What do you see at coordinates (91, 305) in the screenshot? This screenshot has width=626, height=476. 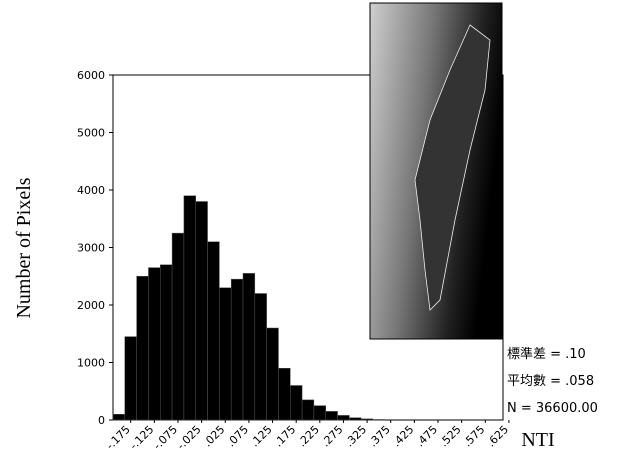 I see `y-tick-label: 2000` at bounding box center [91, 305].